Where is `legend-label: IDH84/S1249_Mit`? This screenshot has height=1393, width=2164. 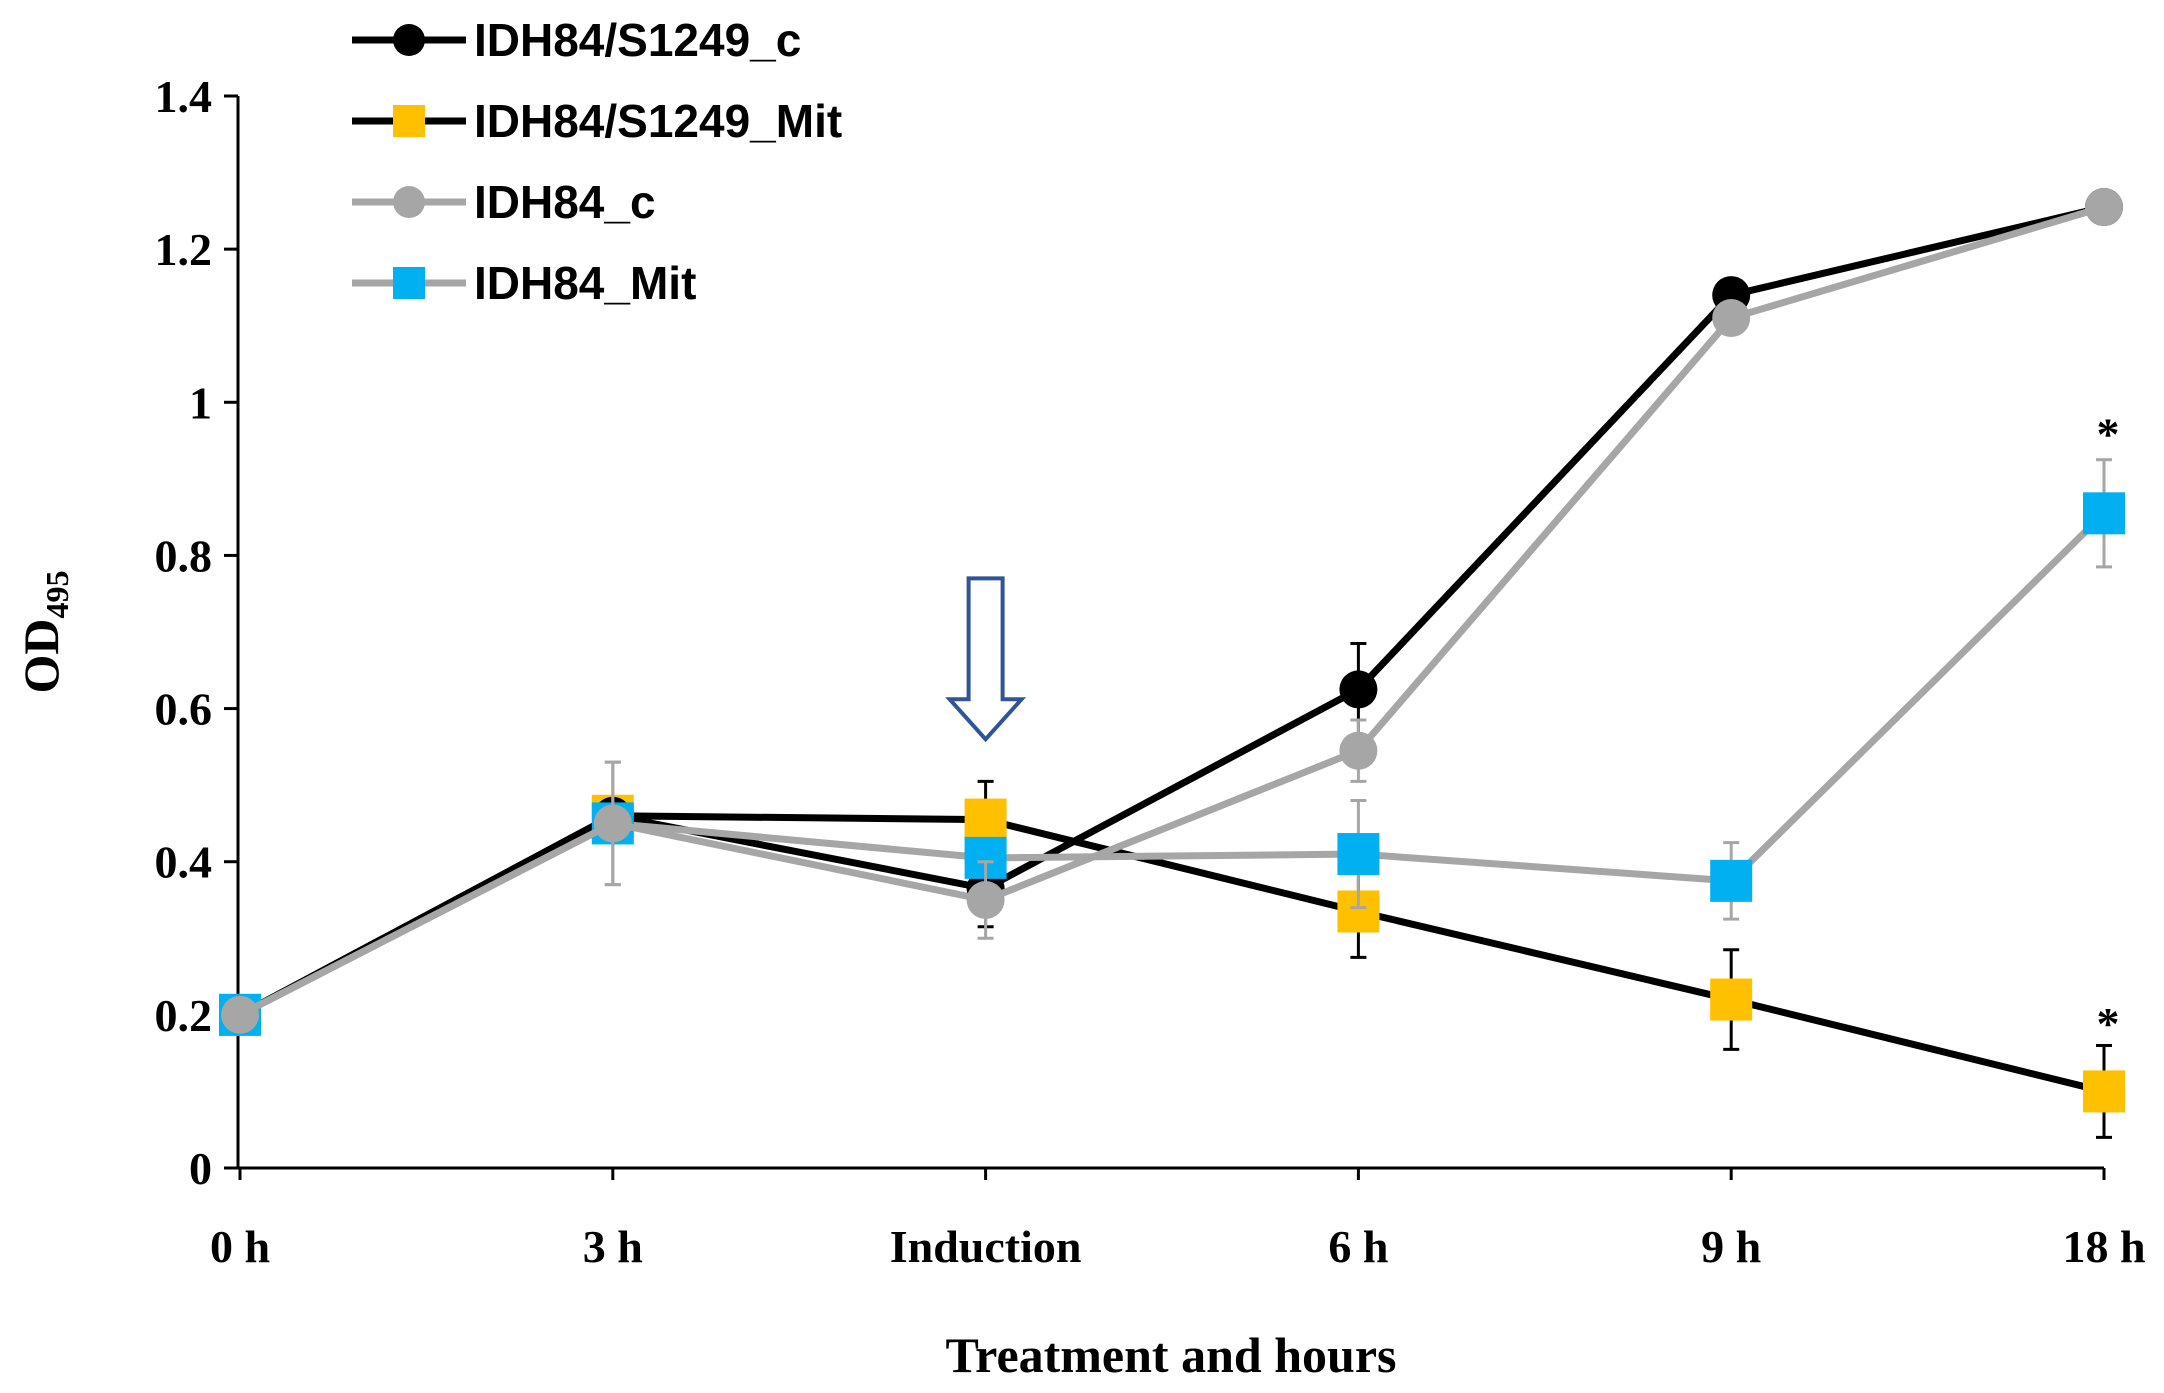
legend-label: IDH84/S1249_Mit is located at coordinates (658, 121).